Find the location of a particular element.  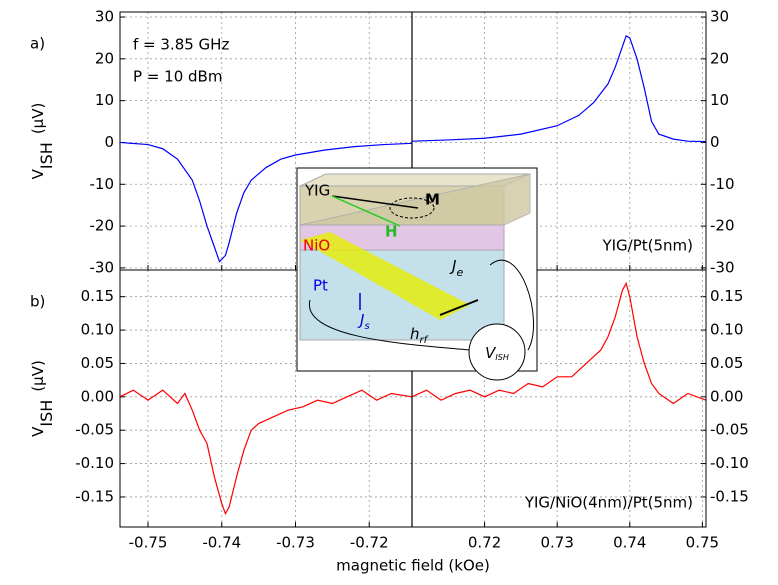

y-tick-label-right: 0.00 is located at coordinates (726, 396).